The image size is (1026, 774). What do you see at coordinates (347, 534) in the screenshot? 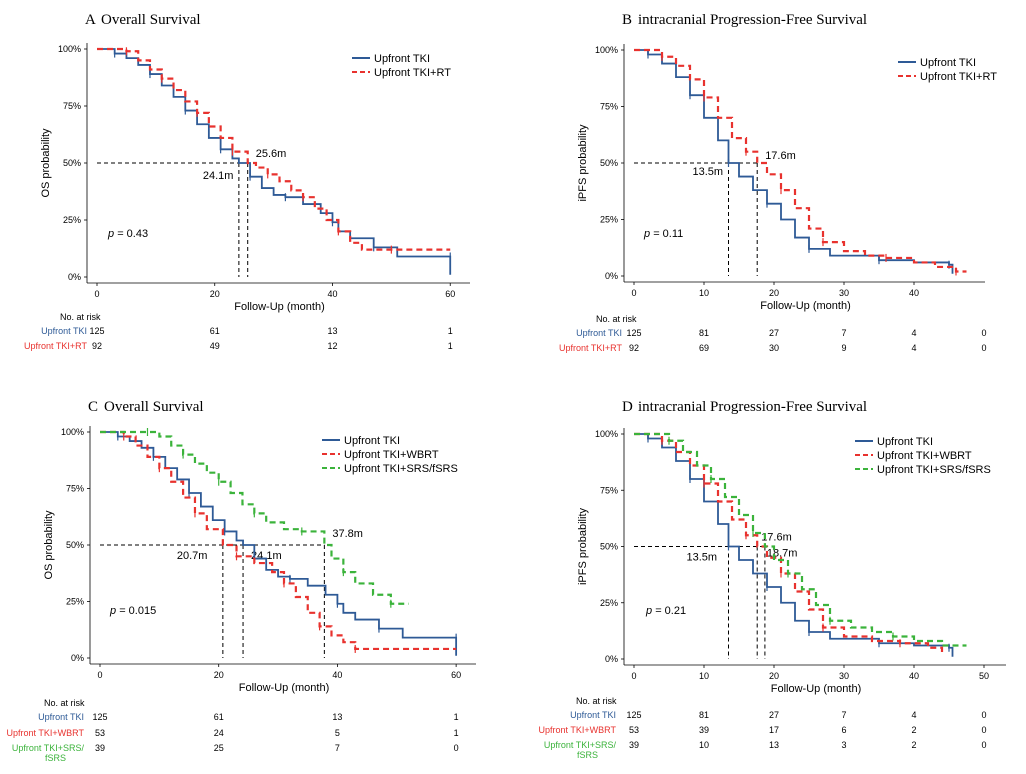
I see `median-label: 37.8m` at bounding box center [347, 534].